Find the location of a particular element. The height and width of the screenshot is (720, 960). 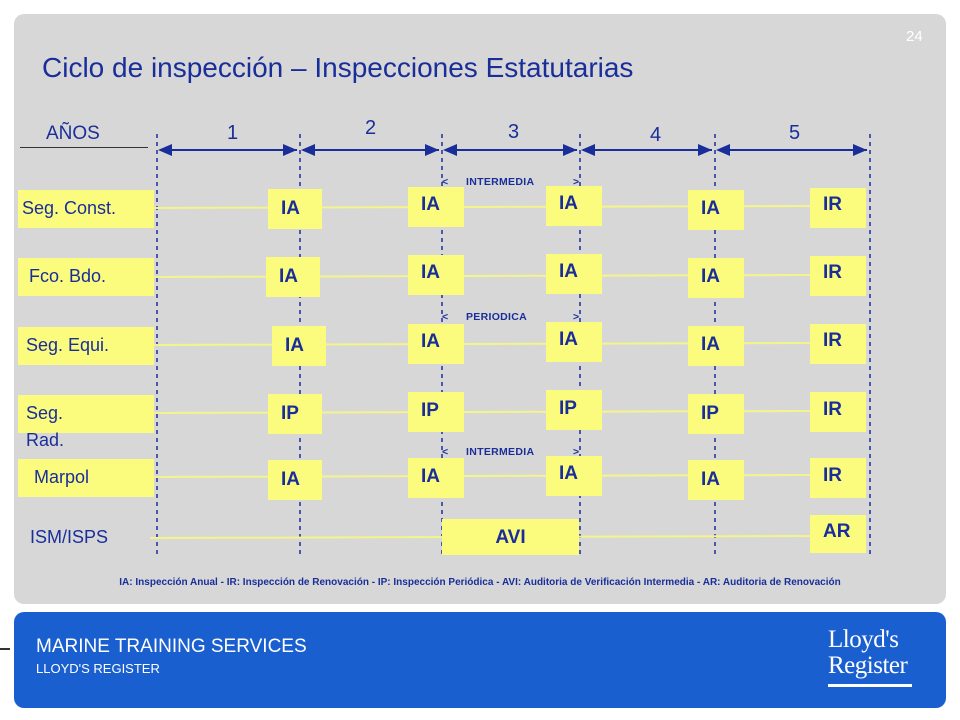

row-1-box-year-4: IA is located at coordinates (716, 210).